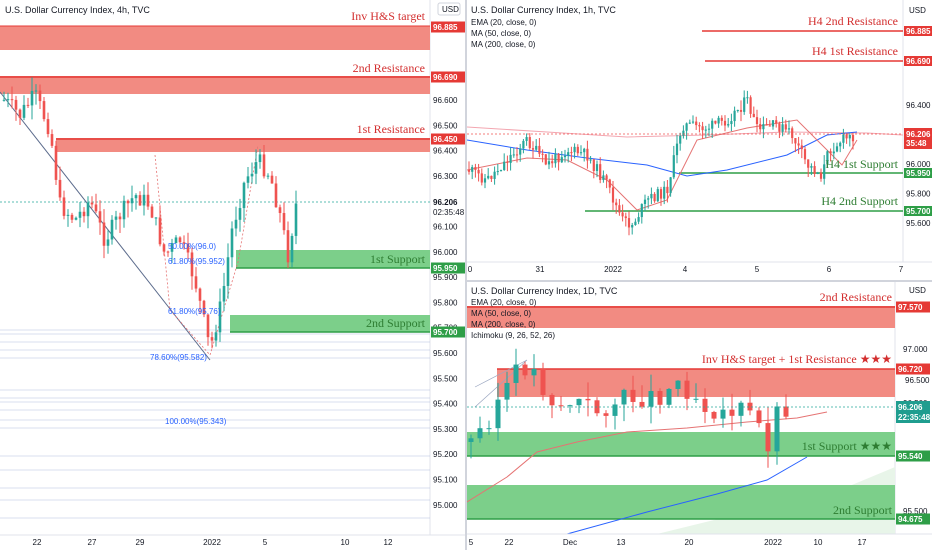  What do you see at coordinates (913, 519) in the screenshot?
I see `tag-2nd-support-bg` at bounding box center [913, 519].